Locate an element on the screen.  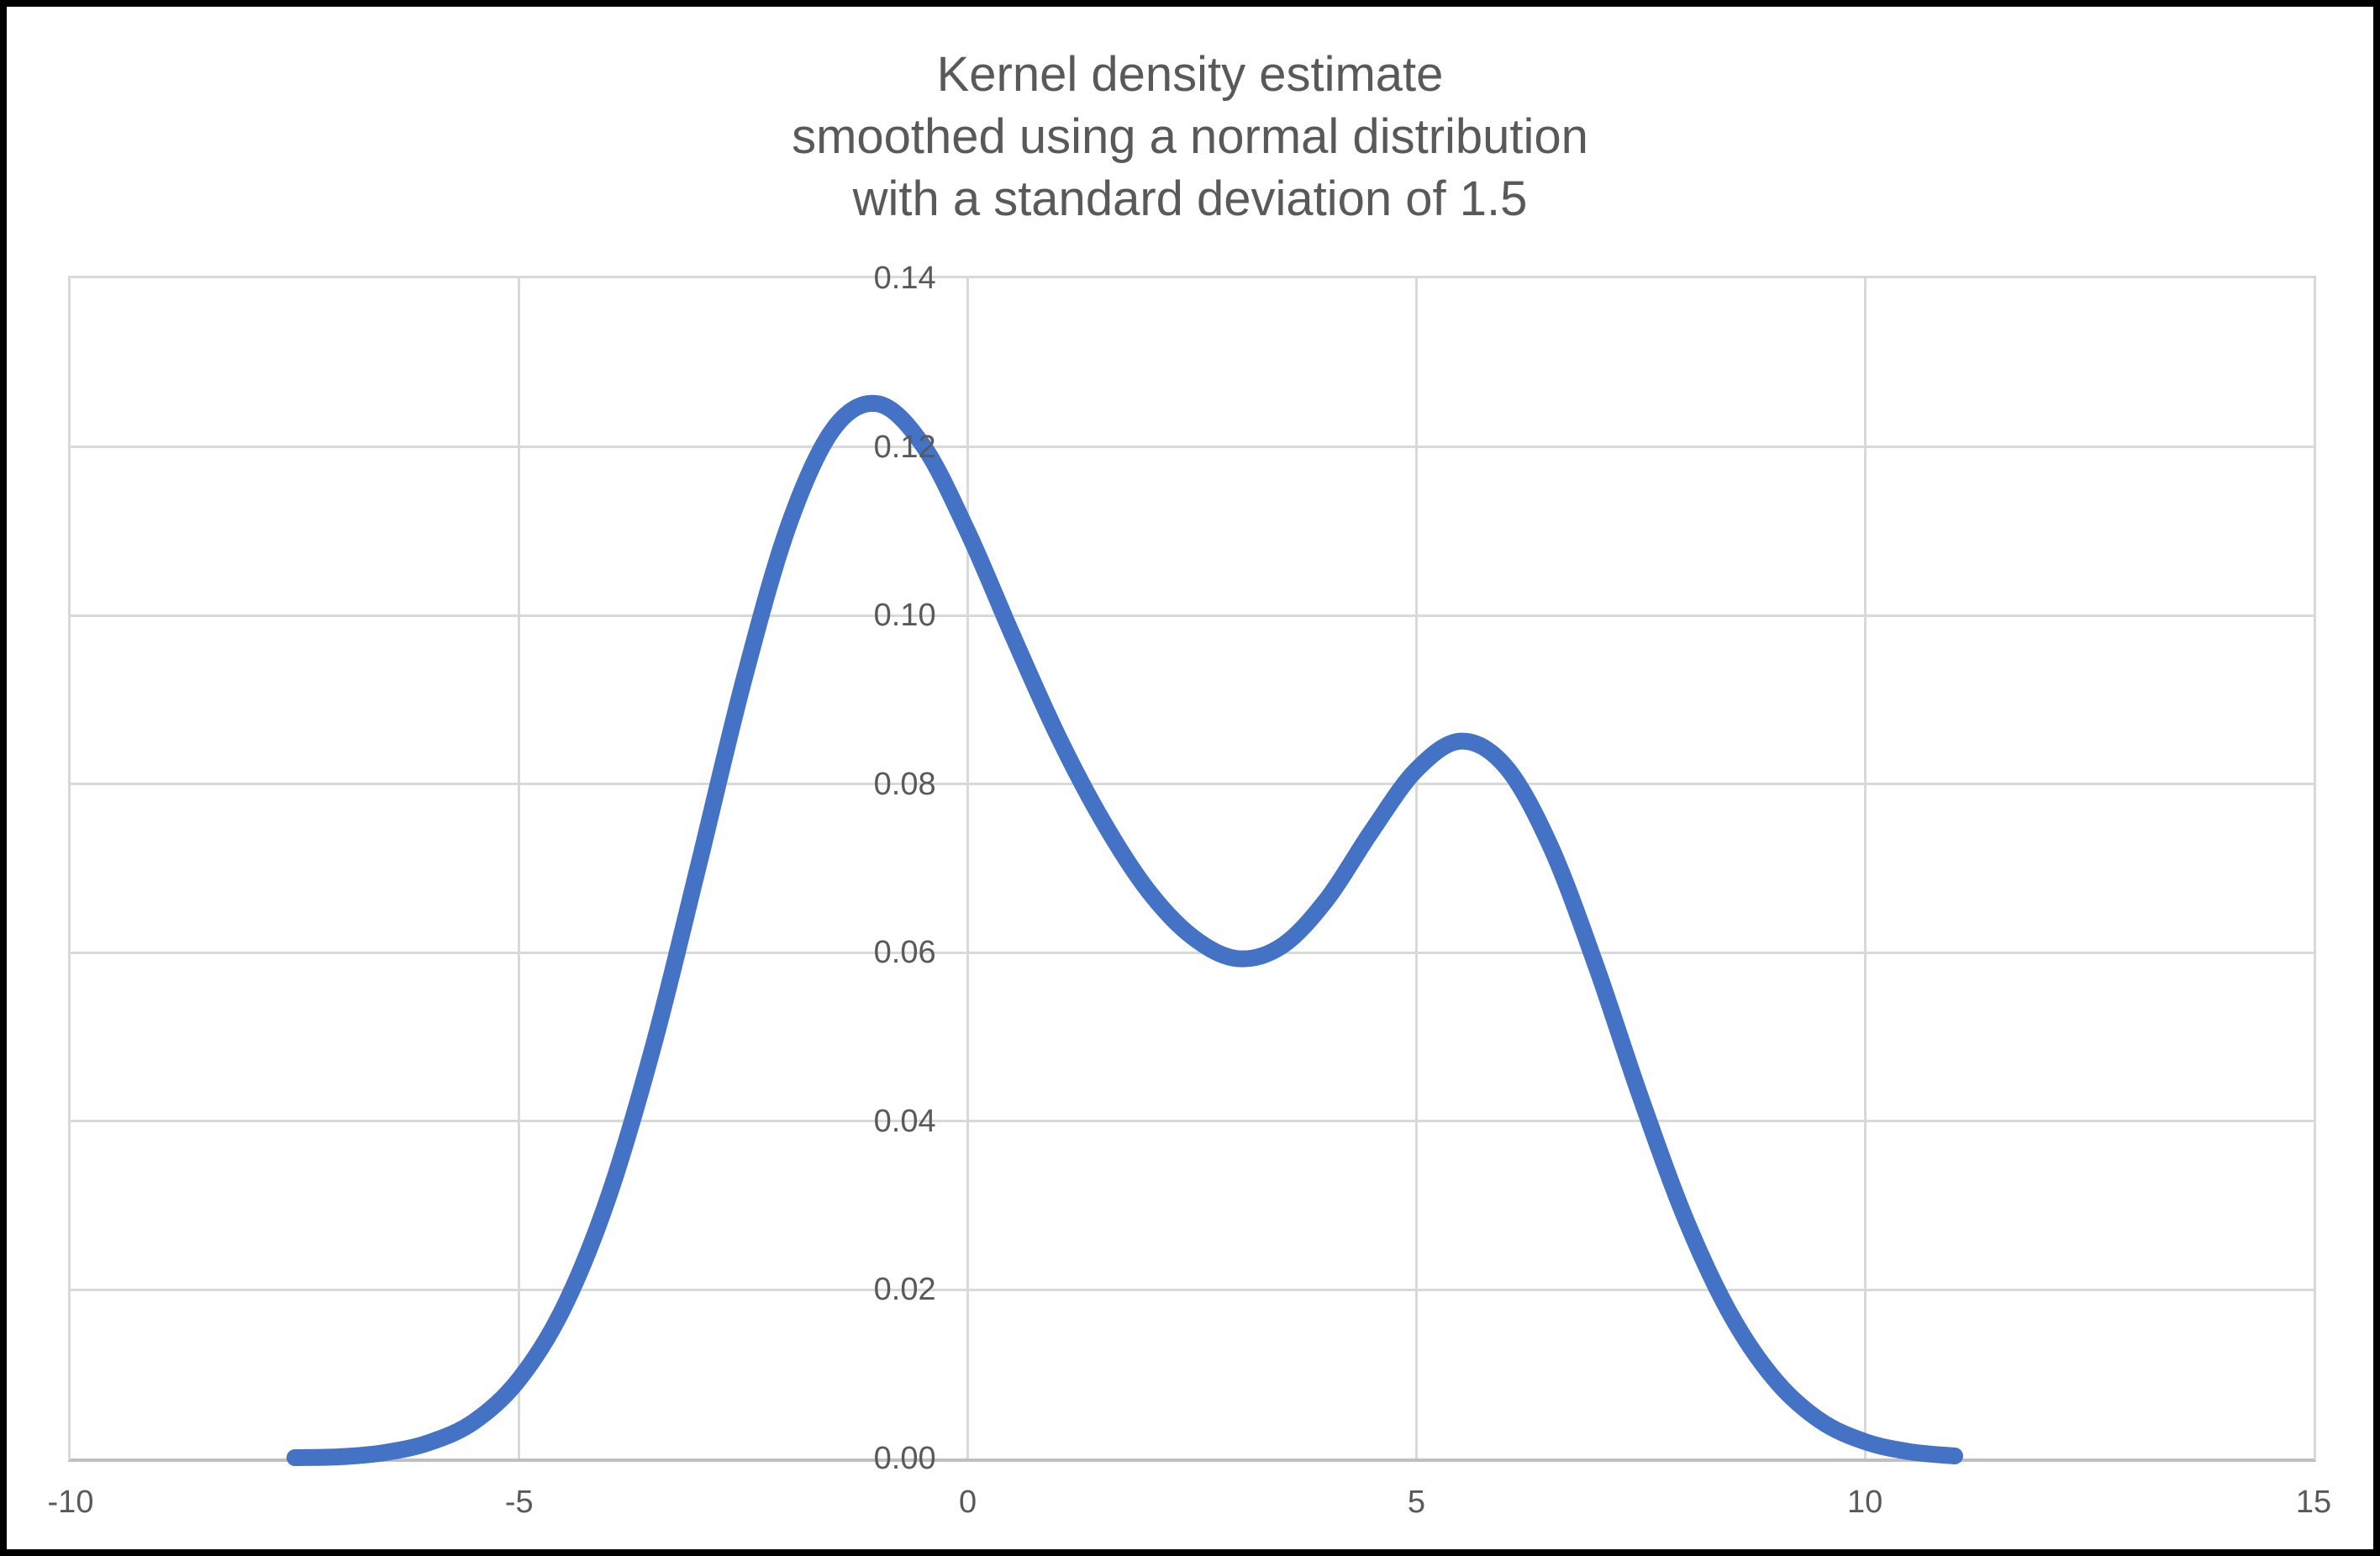
y-axis-label: 0.08 is located at coordinates (905, 784).